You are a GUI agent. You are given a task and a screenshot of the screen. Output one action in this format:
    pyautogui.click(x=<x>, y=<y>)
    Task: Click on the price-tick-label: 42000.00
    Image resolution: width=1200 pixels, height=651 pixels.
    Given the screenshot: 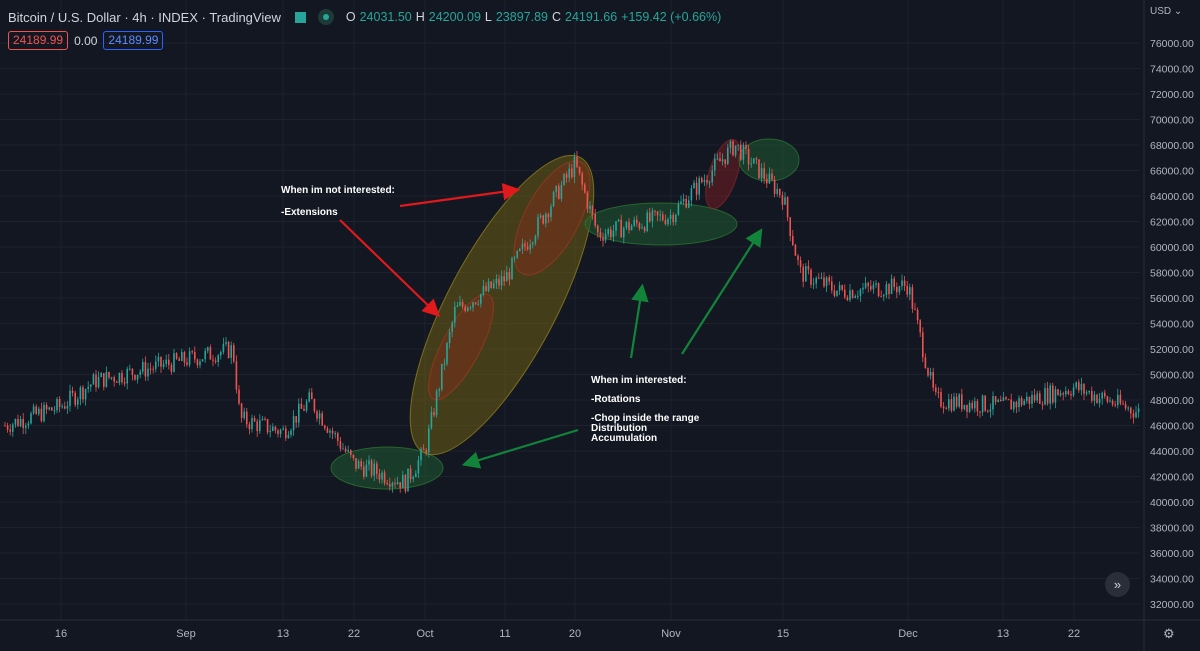 What is the action you would take?
    pyautogui.click(x=1172, y=478)
    